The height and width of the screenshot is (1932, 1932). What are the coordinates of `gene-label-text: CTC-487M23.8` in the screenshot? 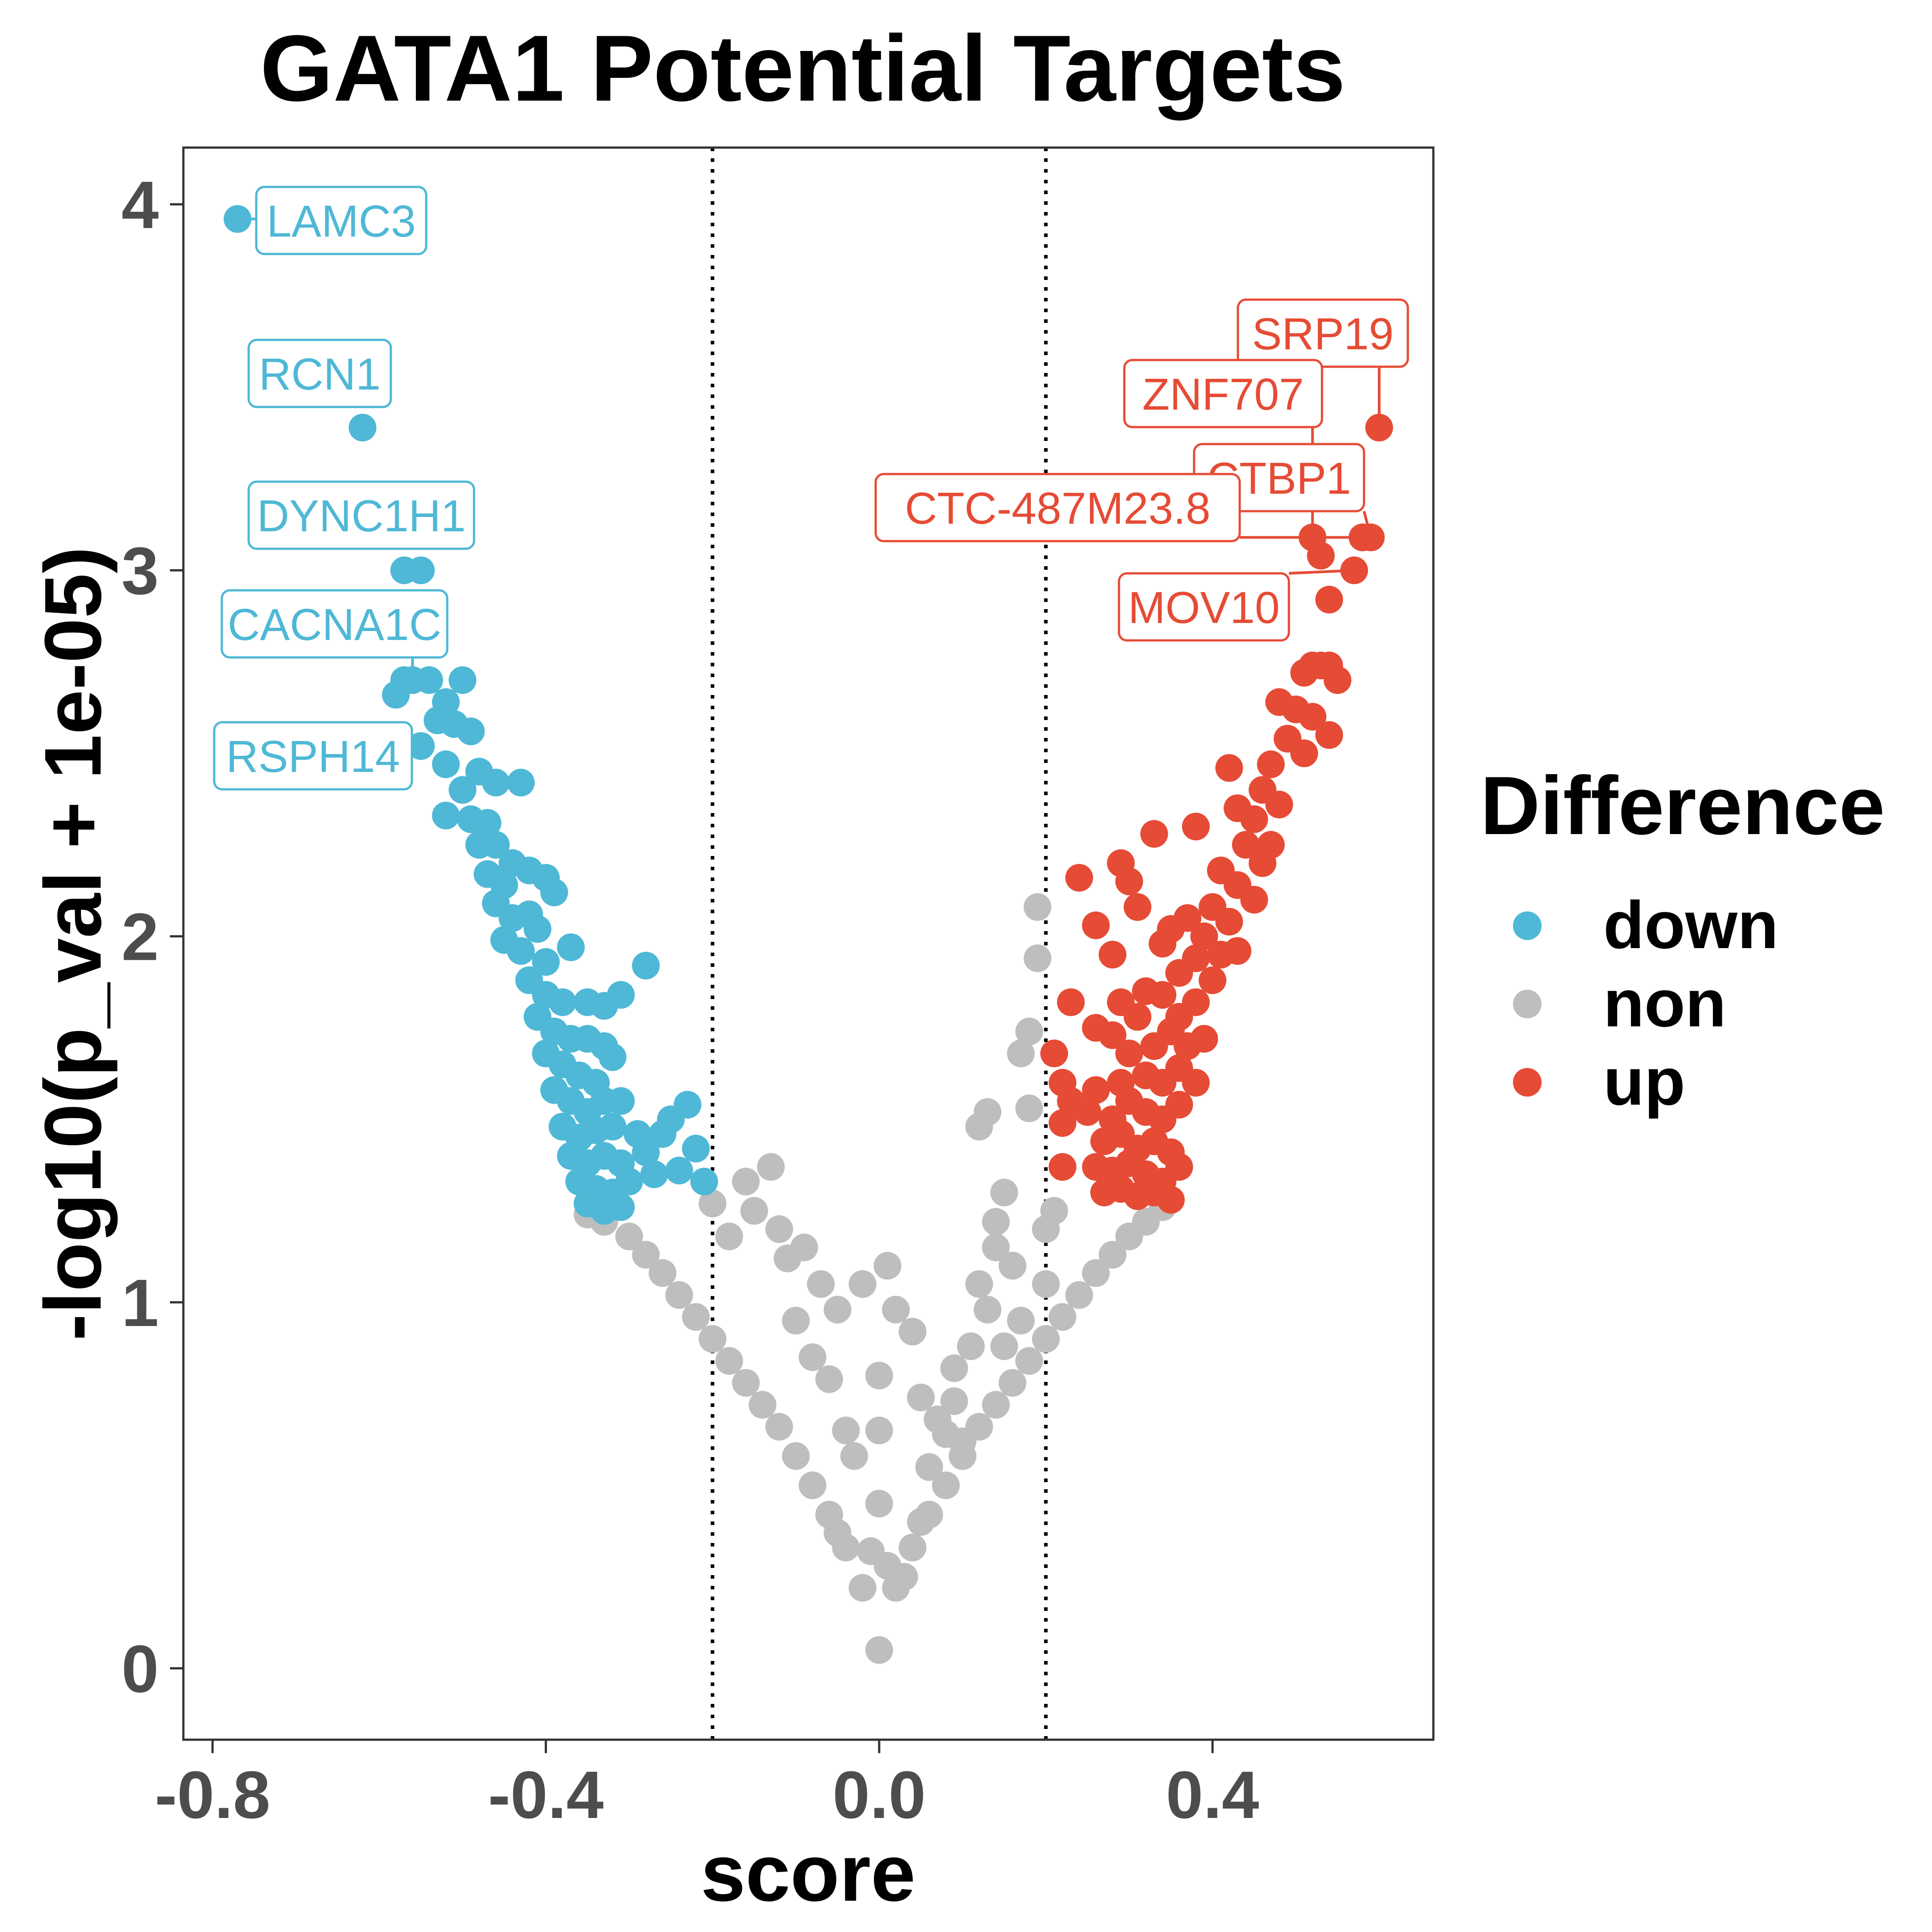 It's located at (1058, 508).